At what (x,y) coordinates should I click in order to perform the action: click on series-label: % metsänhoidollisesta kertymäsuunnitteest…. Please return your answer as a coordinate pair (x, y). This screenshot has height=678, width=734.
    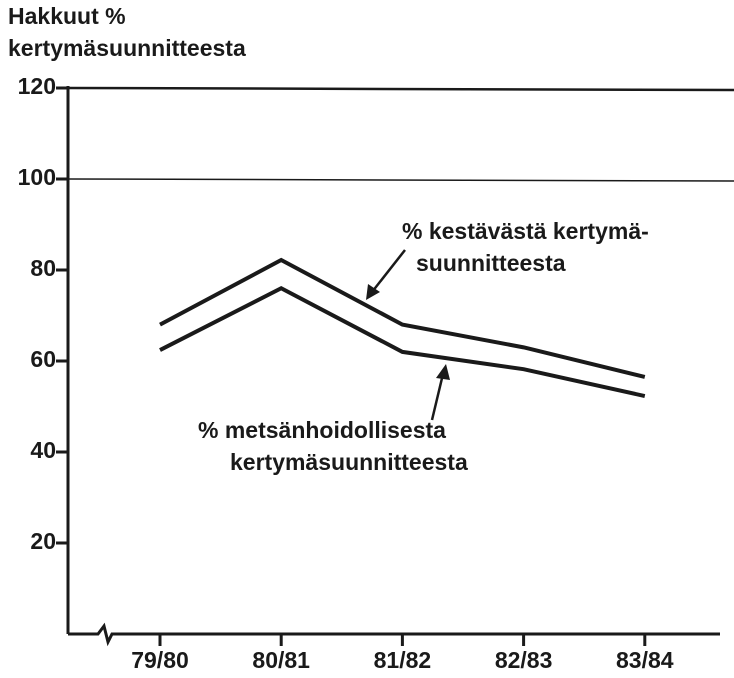
    Looking at the image, I should click on (333, 446).